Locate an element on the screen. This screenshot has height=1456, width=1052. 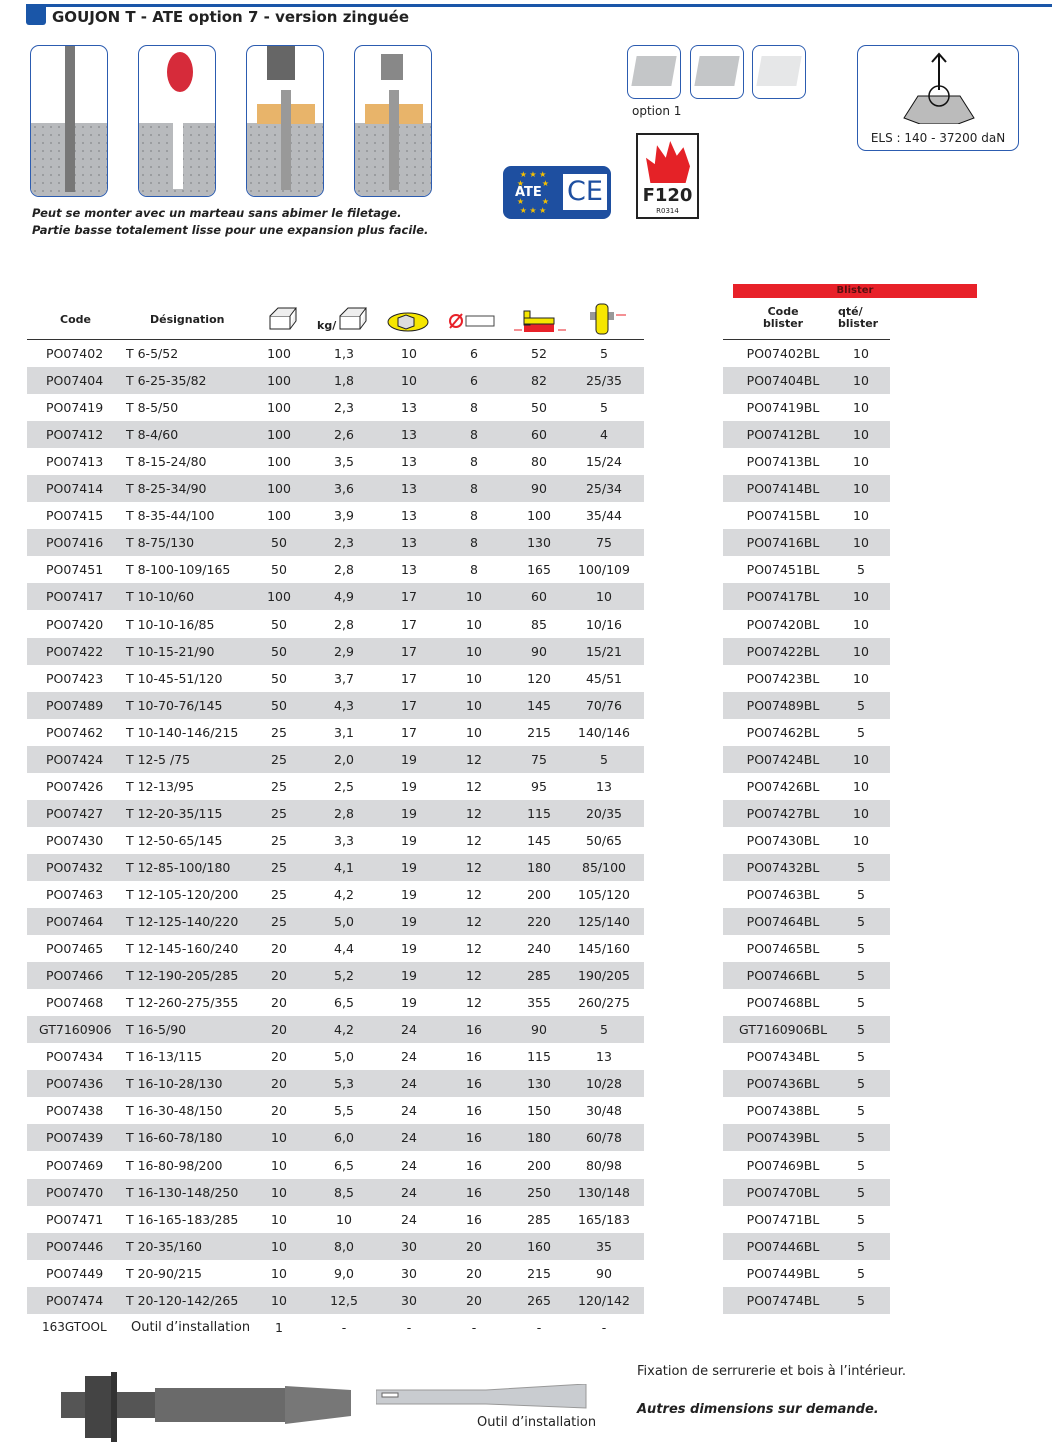
table-row: PO07419 T 8-5/50 100 2,3 13 8 50 5 is located at coordinates (335, 407).